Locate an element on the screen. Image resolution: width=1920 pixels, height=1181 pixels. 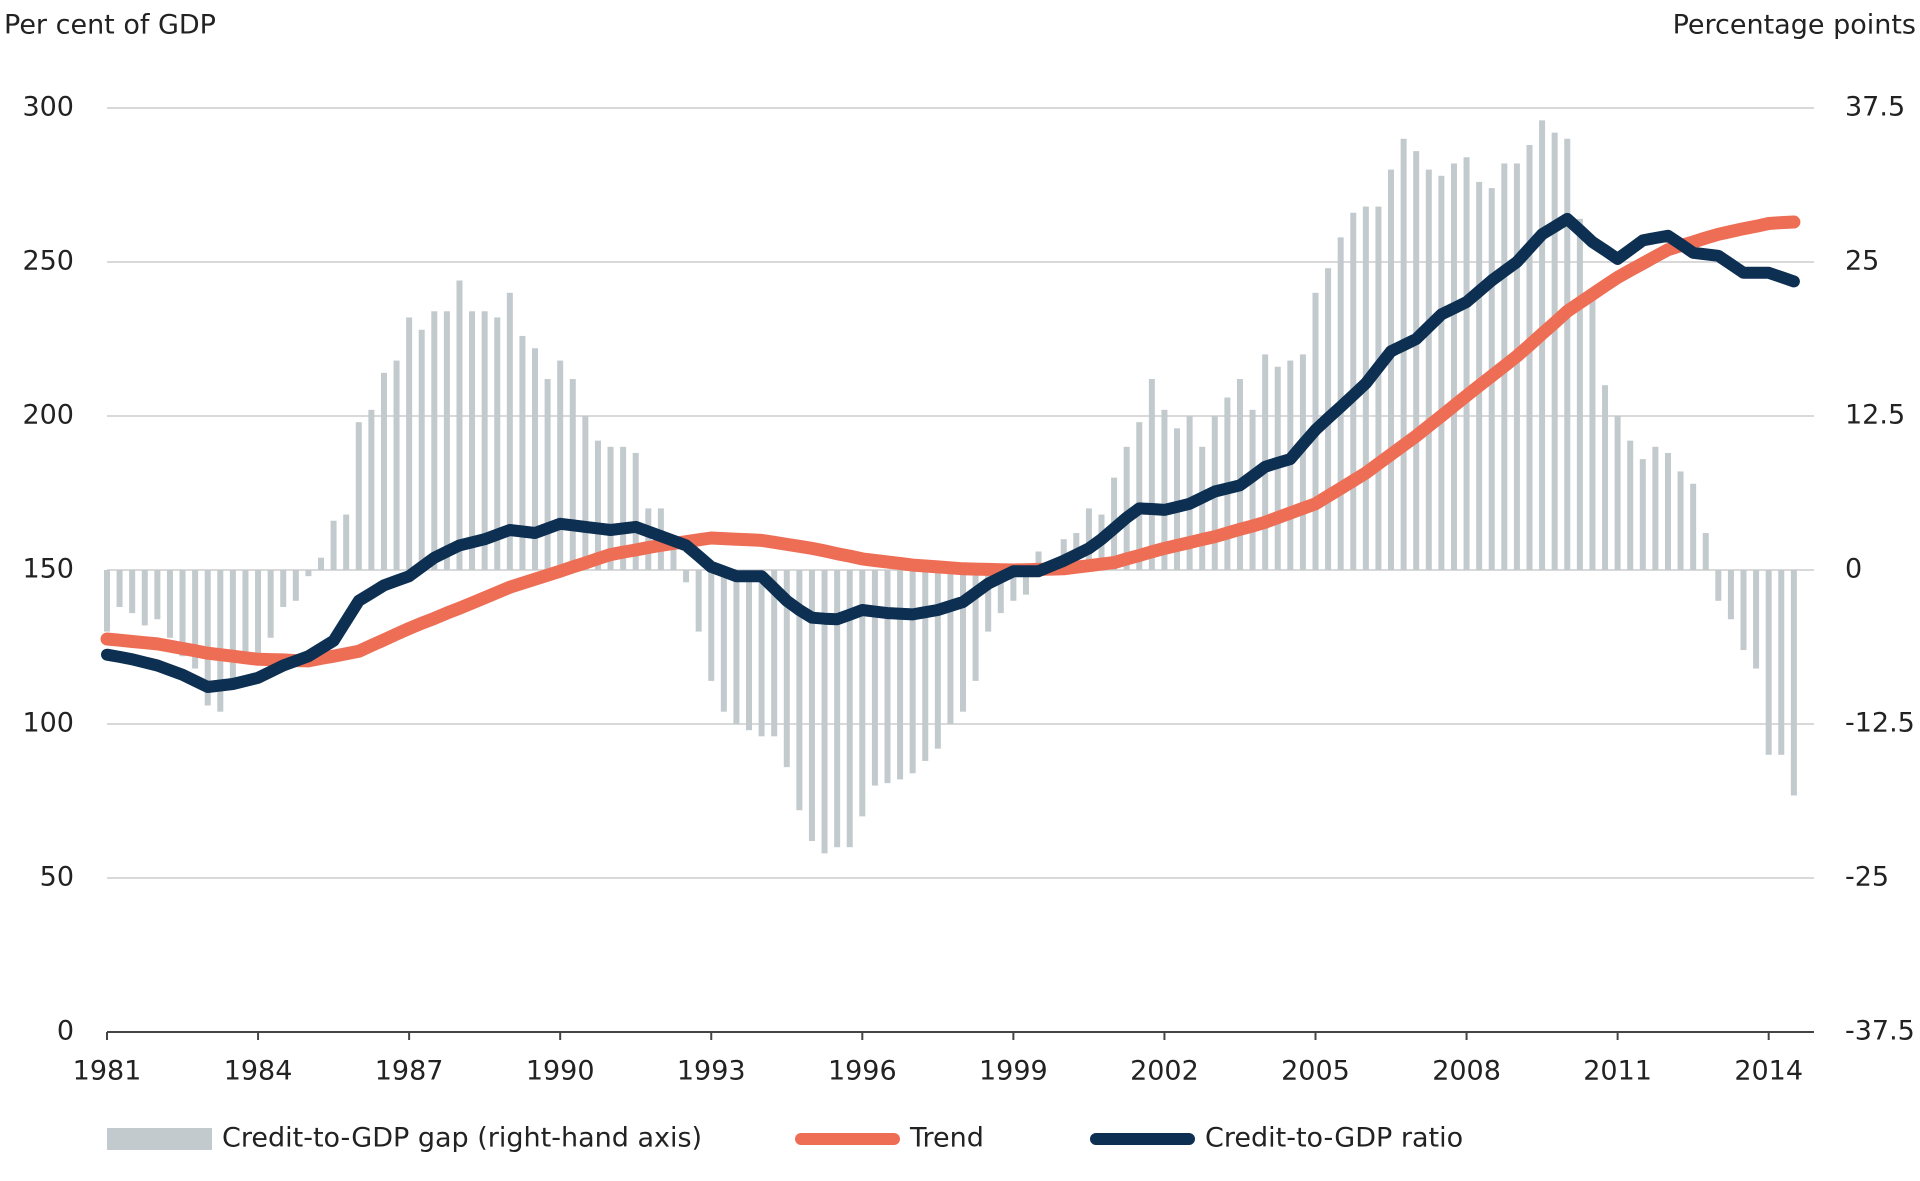
legend-swatch is located at coordinates (159, 1139).